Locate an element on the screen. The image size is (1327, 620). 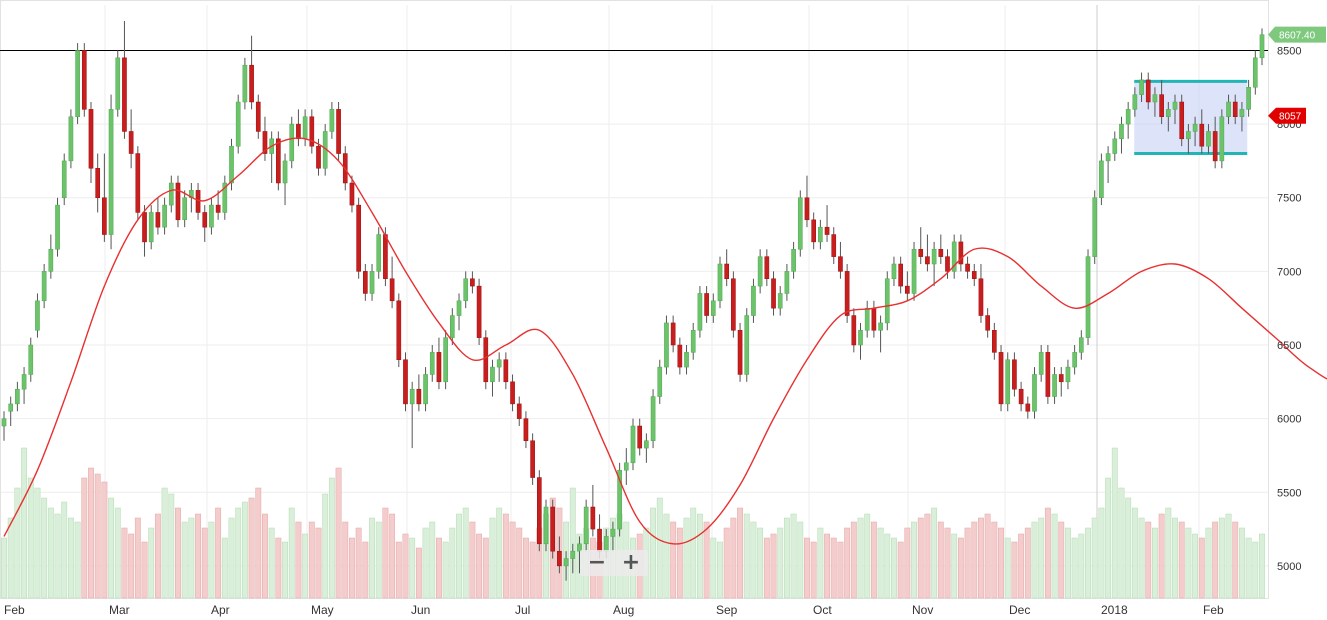
x-tick-label: May is located at coordinates (322, 610).